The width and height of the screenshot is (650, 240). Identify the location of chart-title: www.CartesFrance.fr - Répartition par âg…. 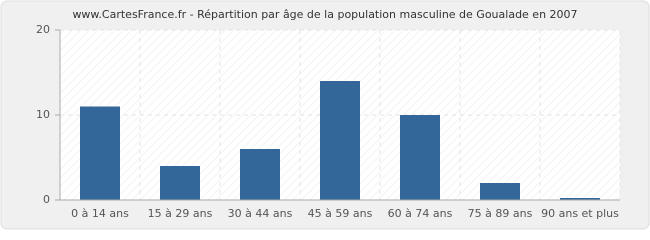
(324, 14).